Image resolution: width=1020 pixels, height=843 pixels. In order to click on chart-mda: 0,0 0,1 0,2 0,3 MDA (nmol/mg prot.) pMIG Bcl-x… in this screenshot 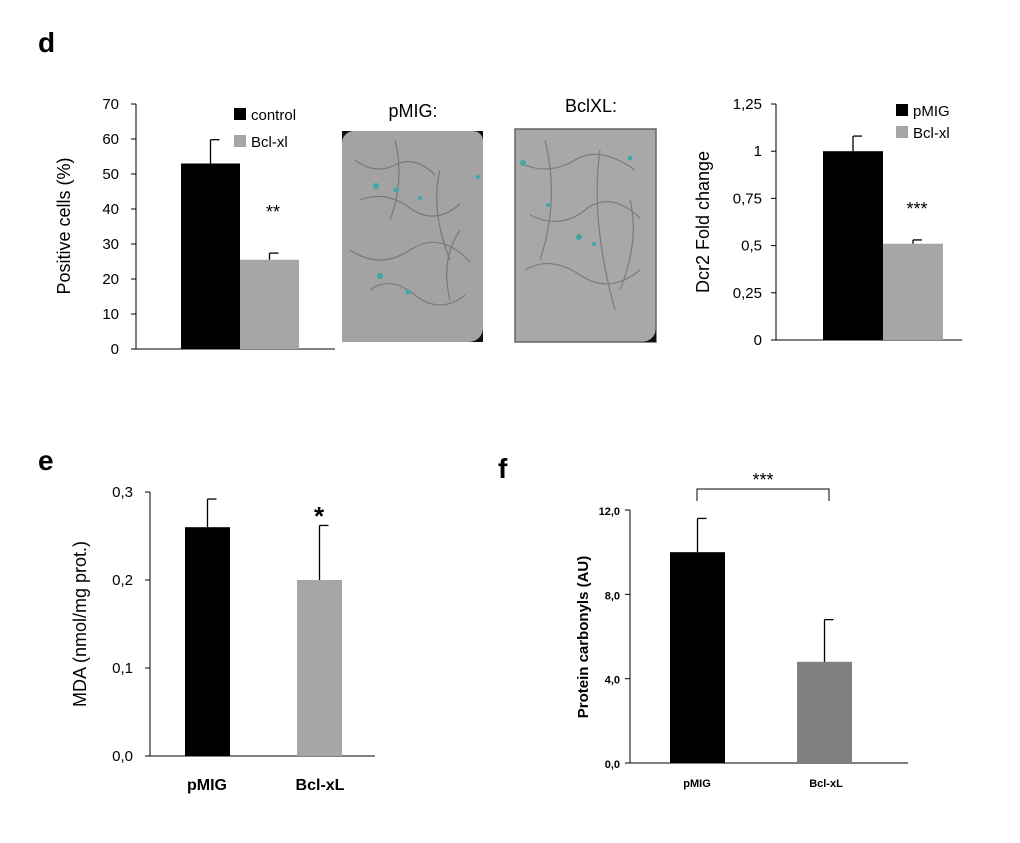, I will do `click(222, 639)`.